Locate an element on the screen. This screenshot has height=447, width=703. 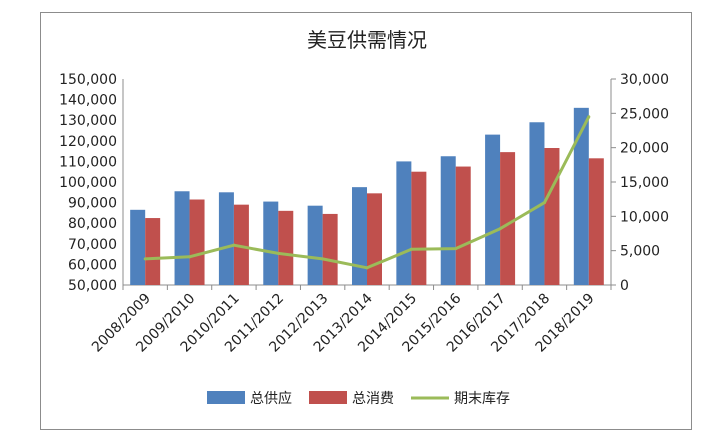
legend-label: 总消费 is located at coordinates (373, 399).